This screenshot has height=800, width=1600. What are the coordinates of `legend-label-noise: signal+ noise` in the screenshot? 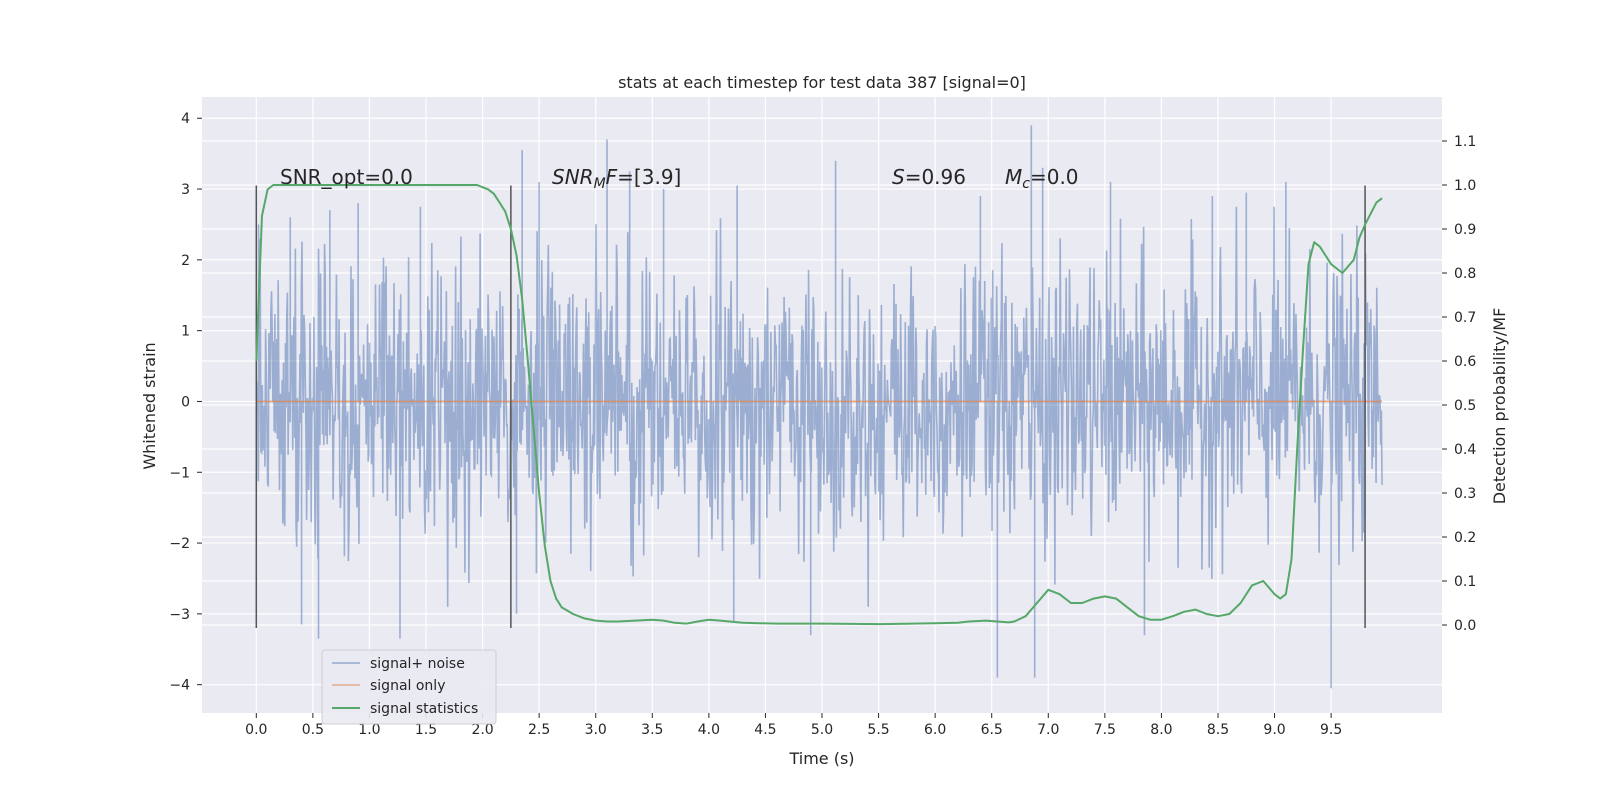 It's located at (417, 664).